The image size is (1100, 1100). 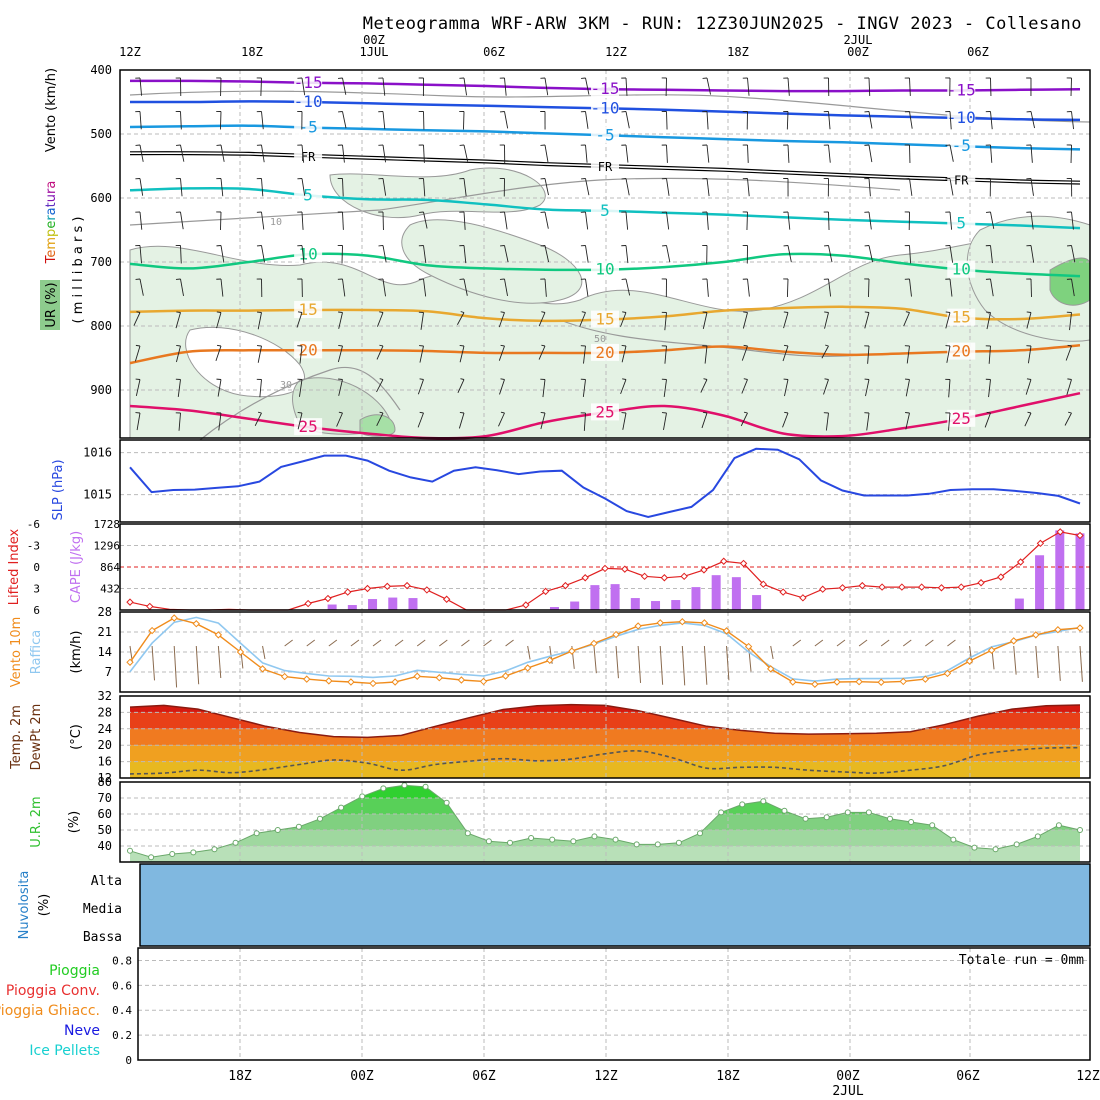 I want to click on y-axis-title-wind10m: Vento 10m, so click(x=16, y=652).